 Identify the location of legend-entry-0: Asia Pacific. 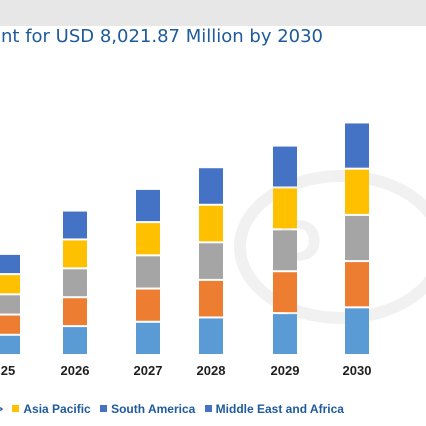
(51, 409).